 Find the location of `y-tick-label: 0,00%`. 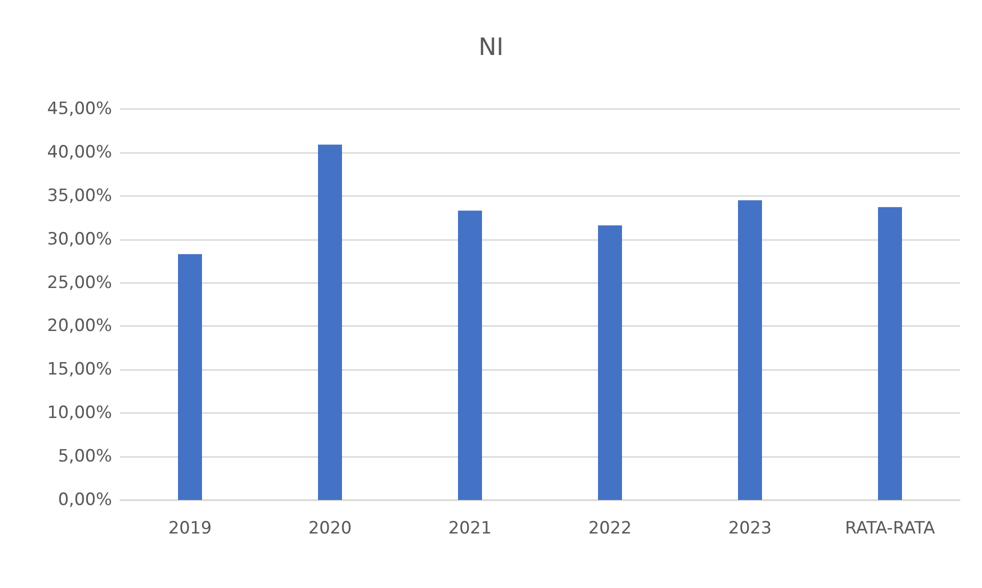

y-tick-label: 0,00% is located at coordinates (85, 500).